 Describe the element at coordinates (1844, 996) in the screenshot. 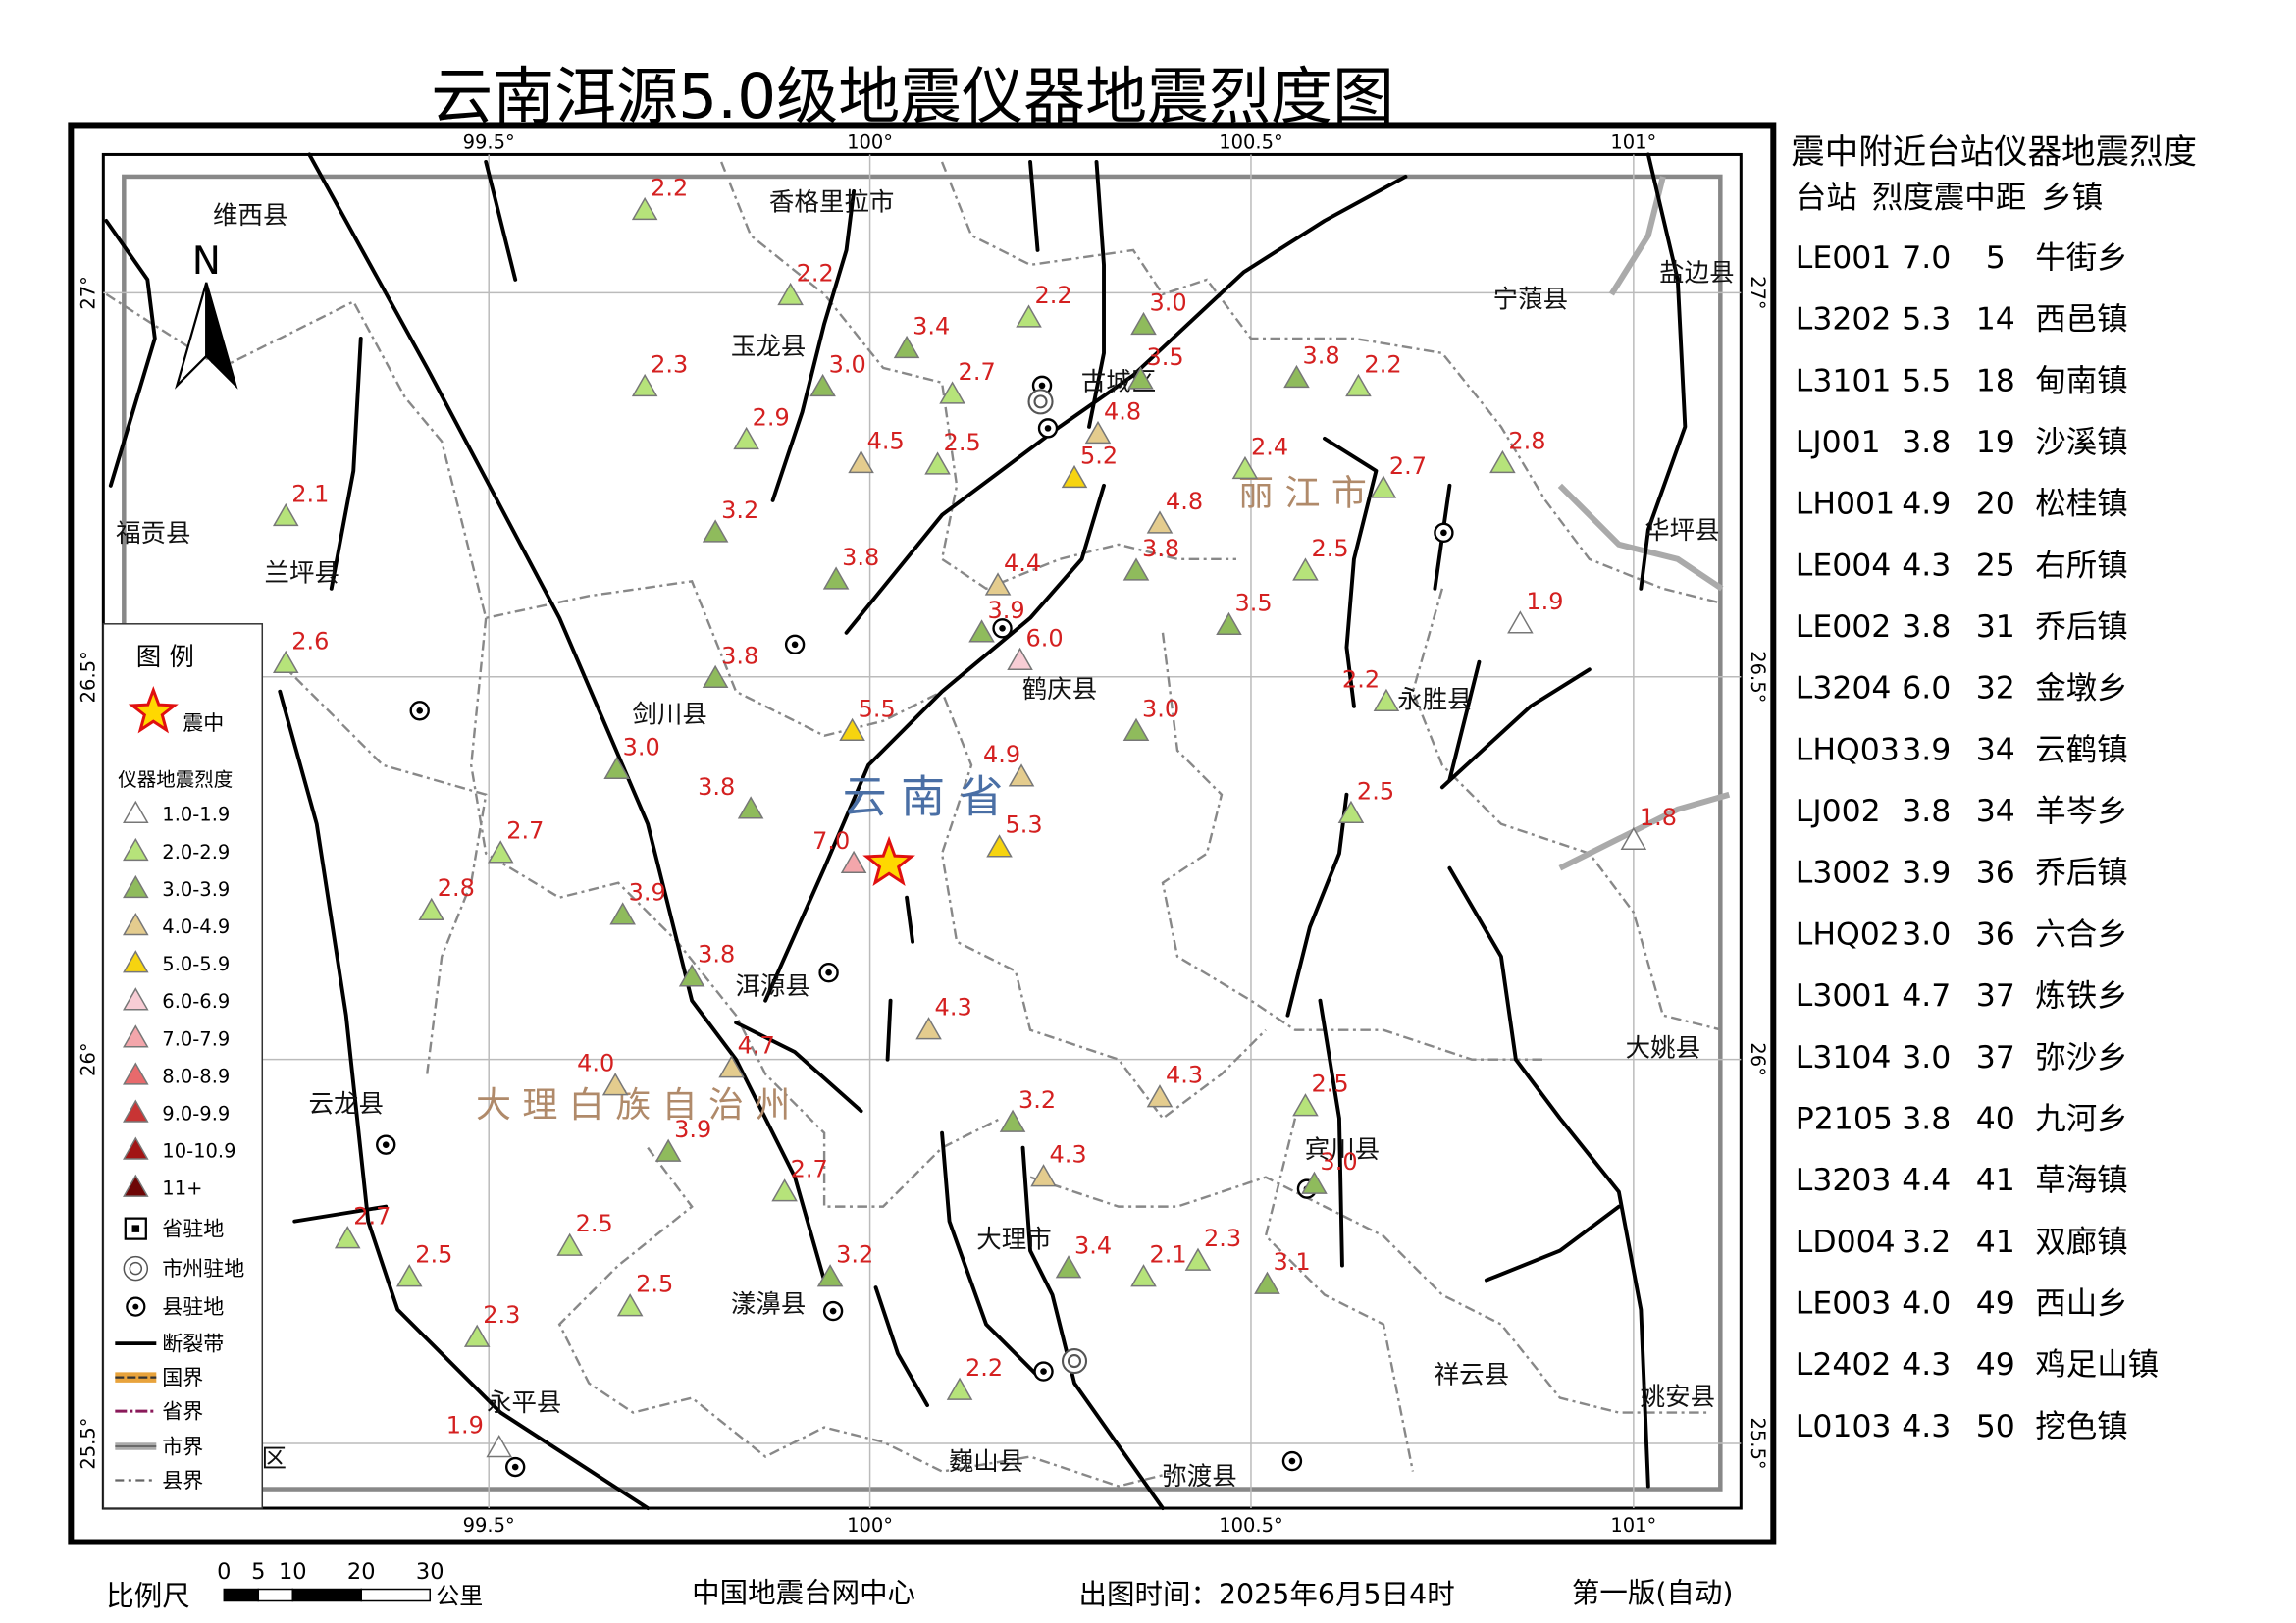

I see `table-cell: L3001` at that location.